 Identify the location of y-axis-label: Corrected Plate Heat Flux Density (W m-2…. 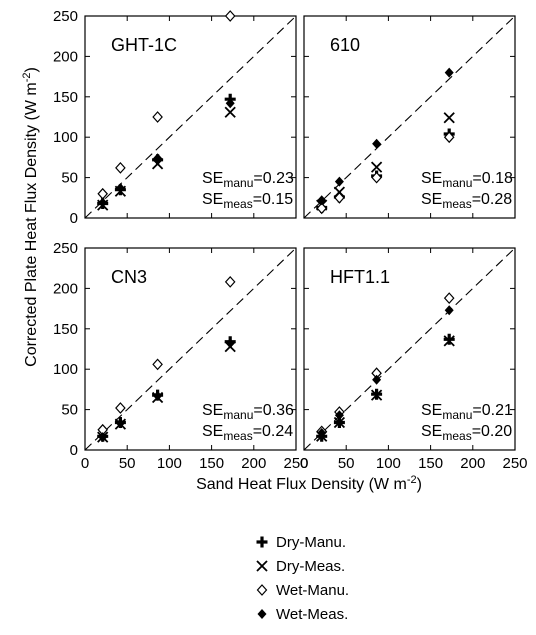
(30, 217).